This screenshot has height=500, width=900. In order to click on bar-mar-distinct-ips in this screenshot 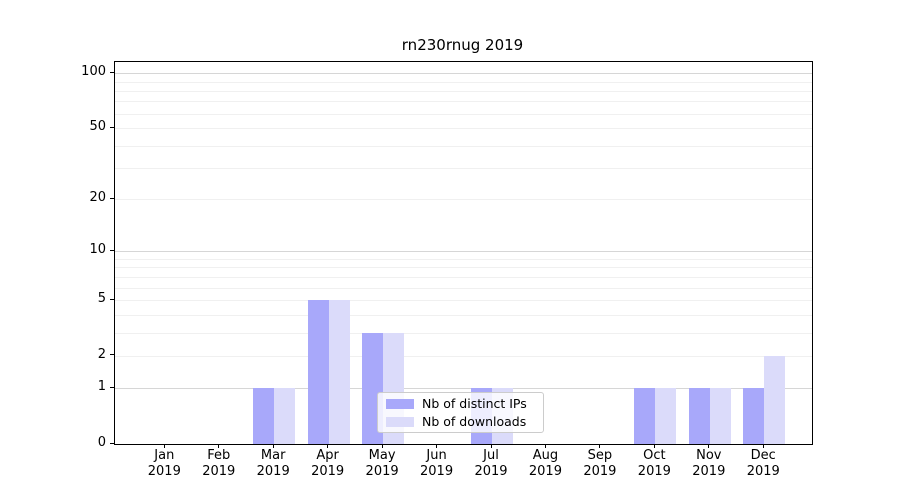, I will do `click(264, 416)`.